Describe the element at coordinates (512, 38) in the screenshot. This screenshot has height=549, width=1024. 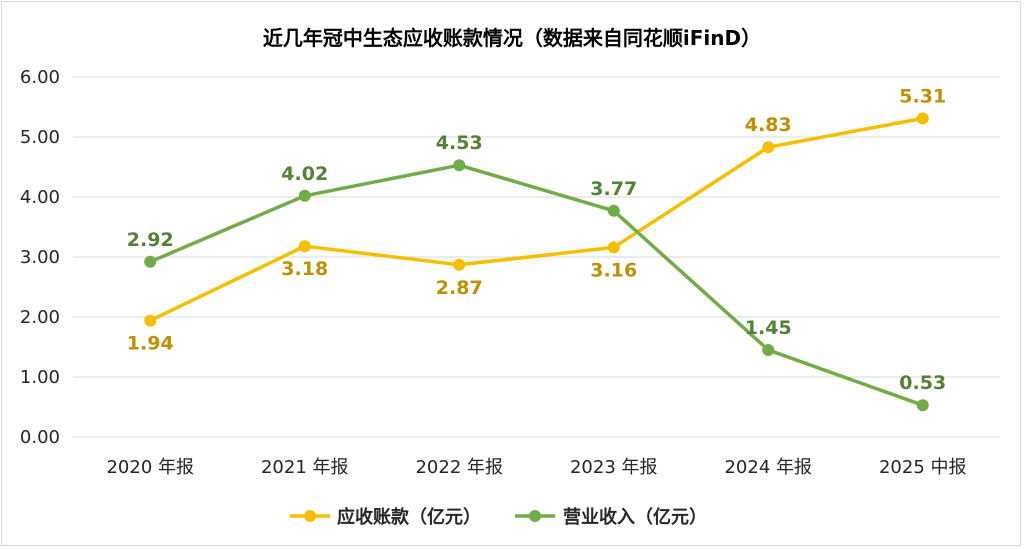
I see `chart-title: 近几年冠中生态应收账款情况（数据来自同花顺iFinD）` at that location.